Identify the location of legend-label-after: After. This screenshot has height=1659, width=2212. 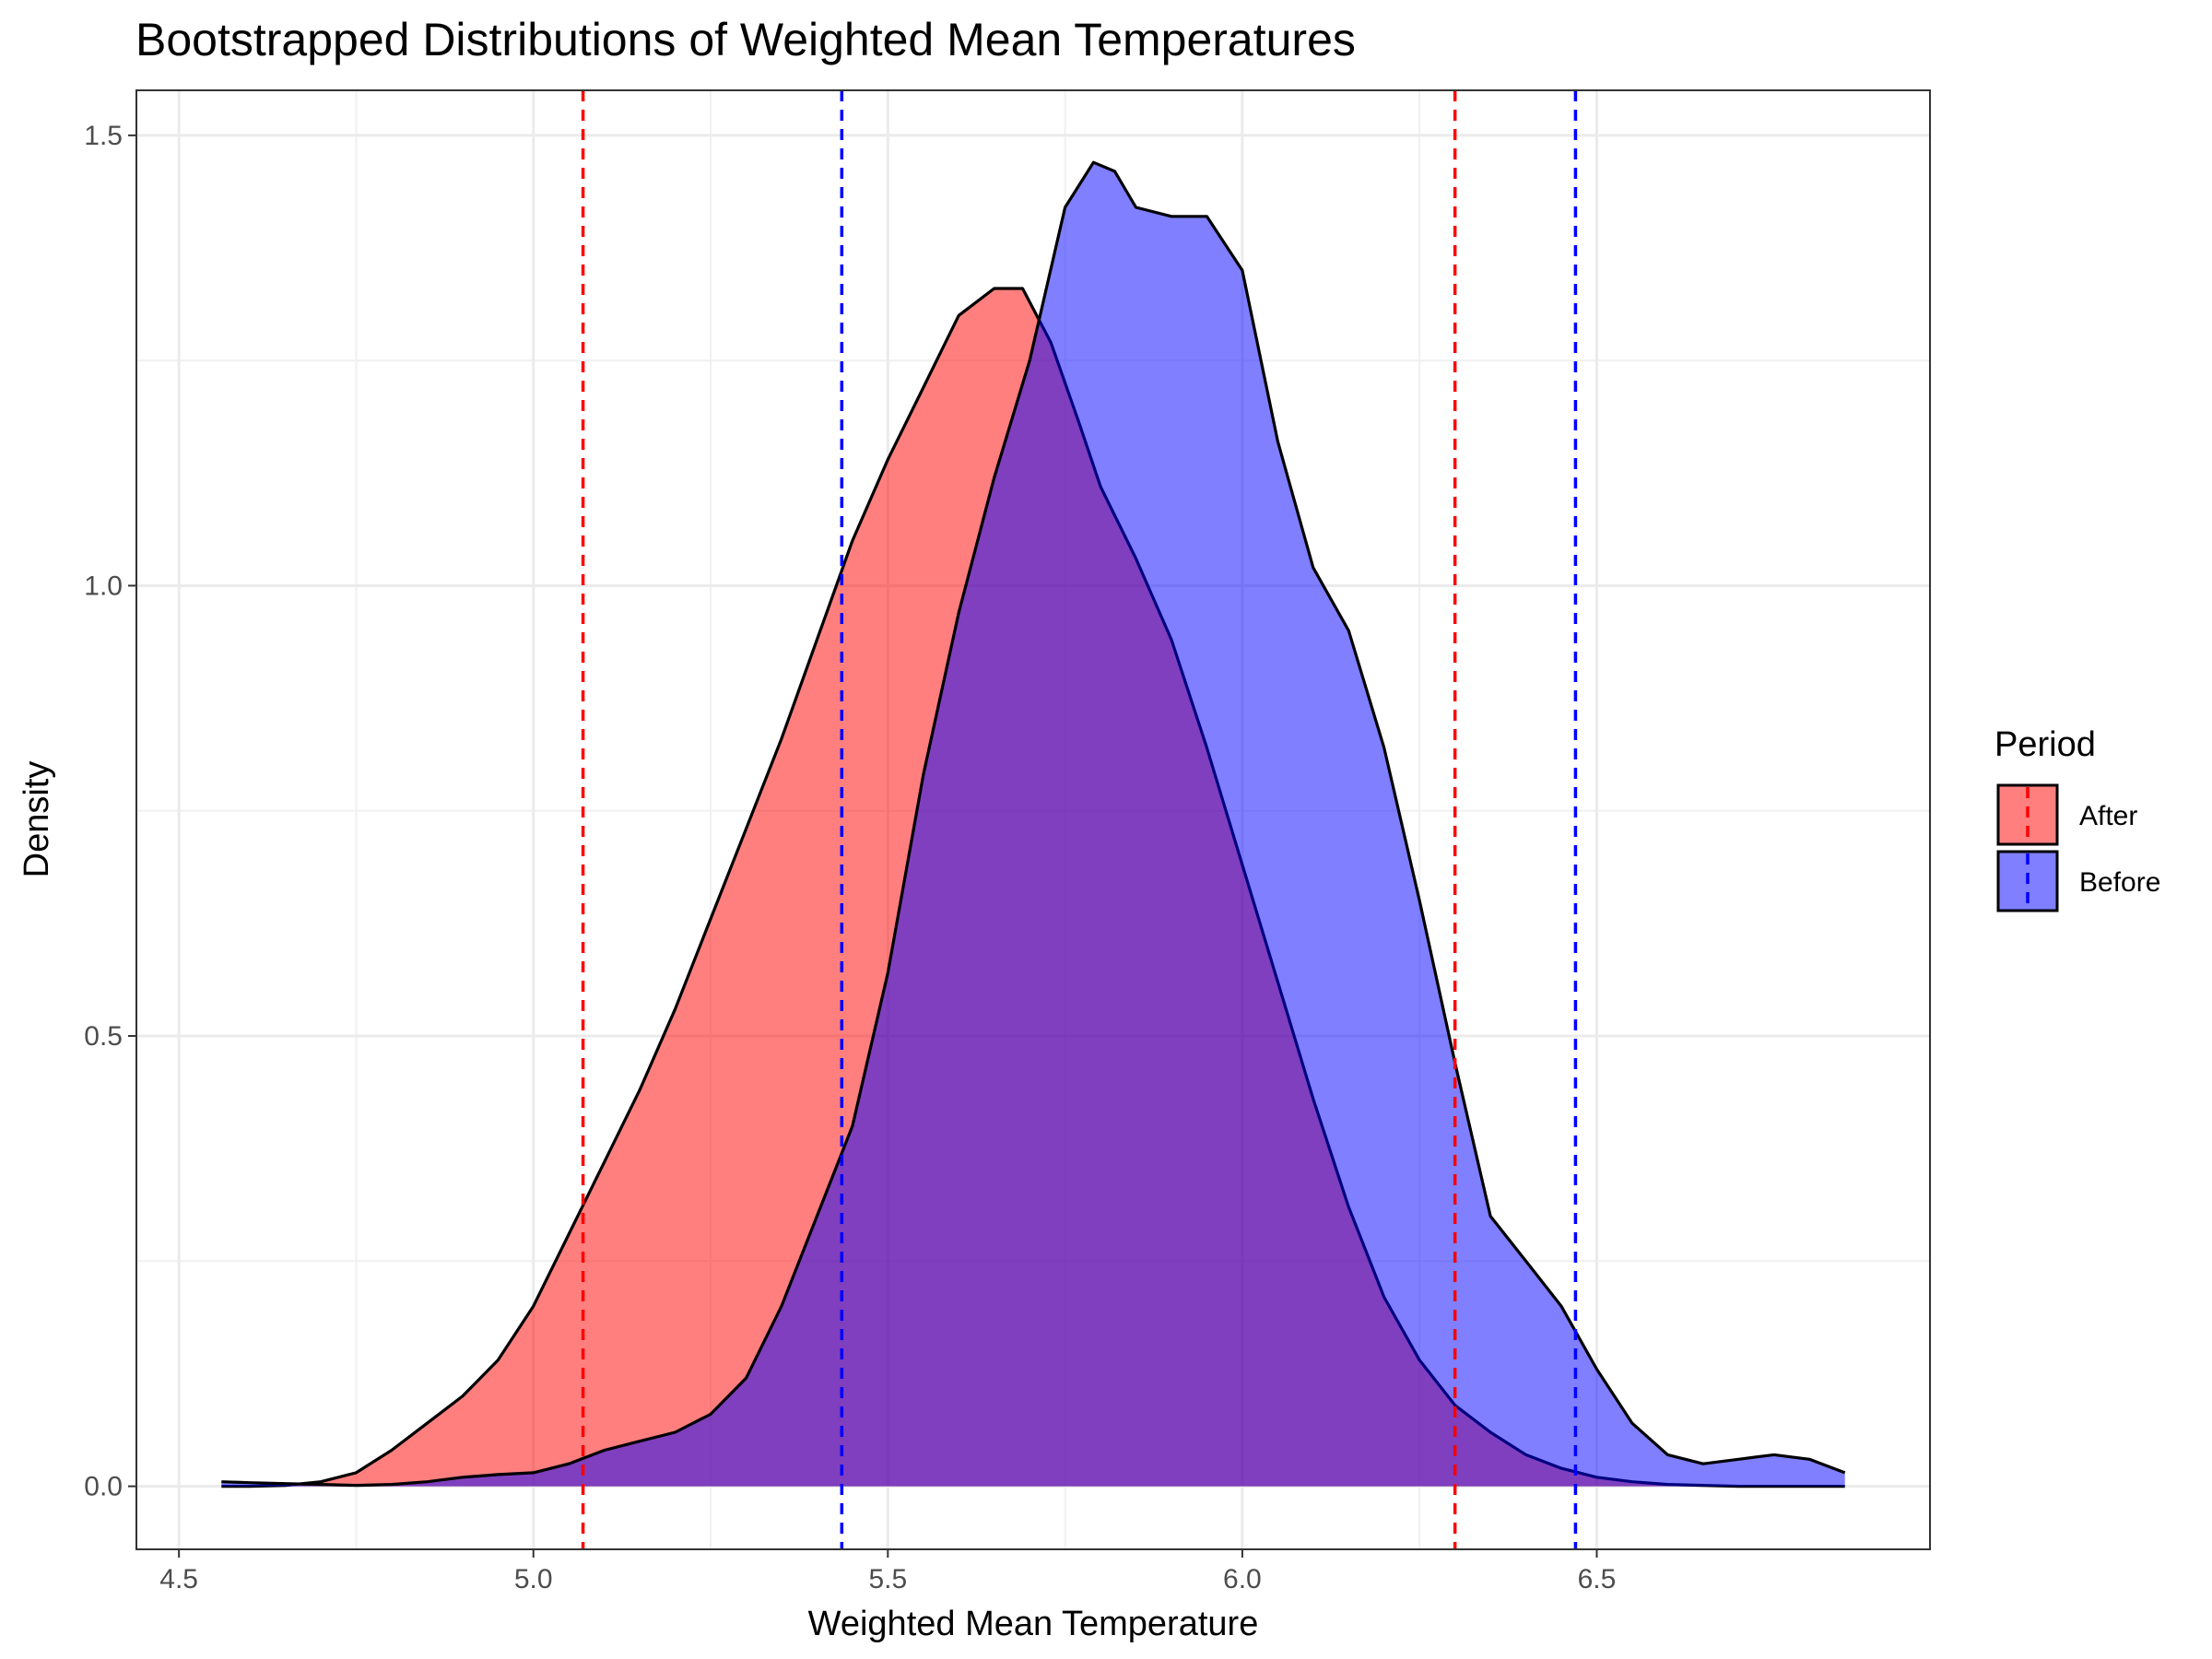
(2108, 816).